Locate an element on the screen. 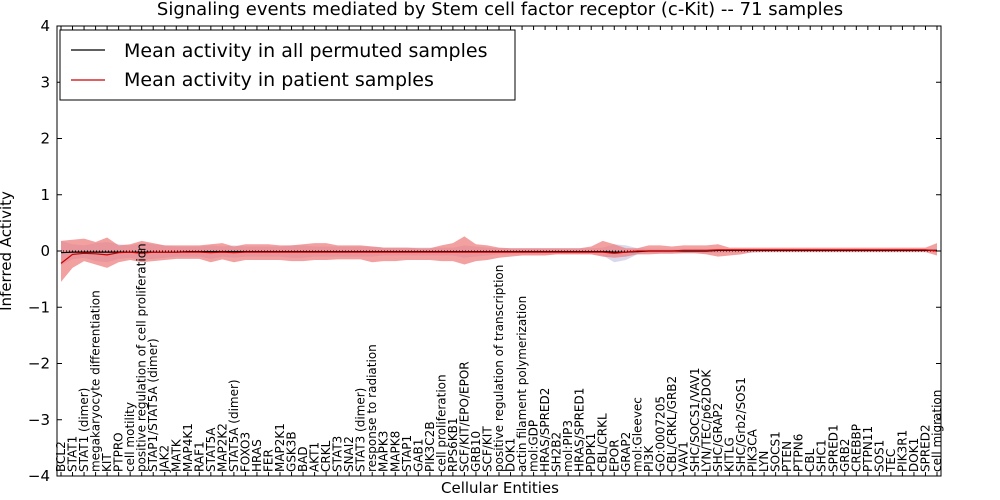 This screenshot has height=500, width=1000. x-tick-label: megakaryocyte differentiation is located at coordinates (96, 381).